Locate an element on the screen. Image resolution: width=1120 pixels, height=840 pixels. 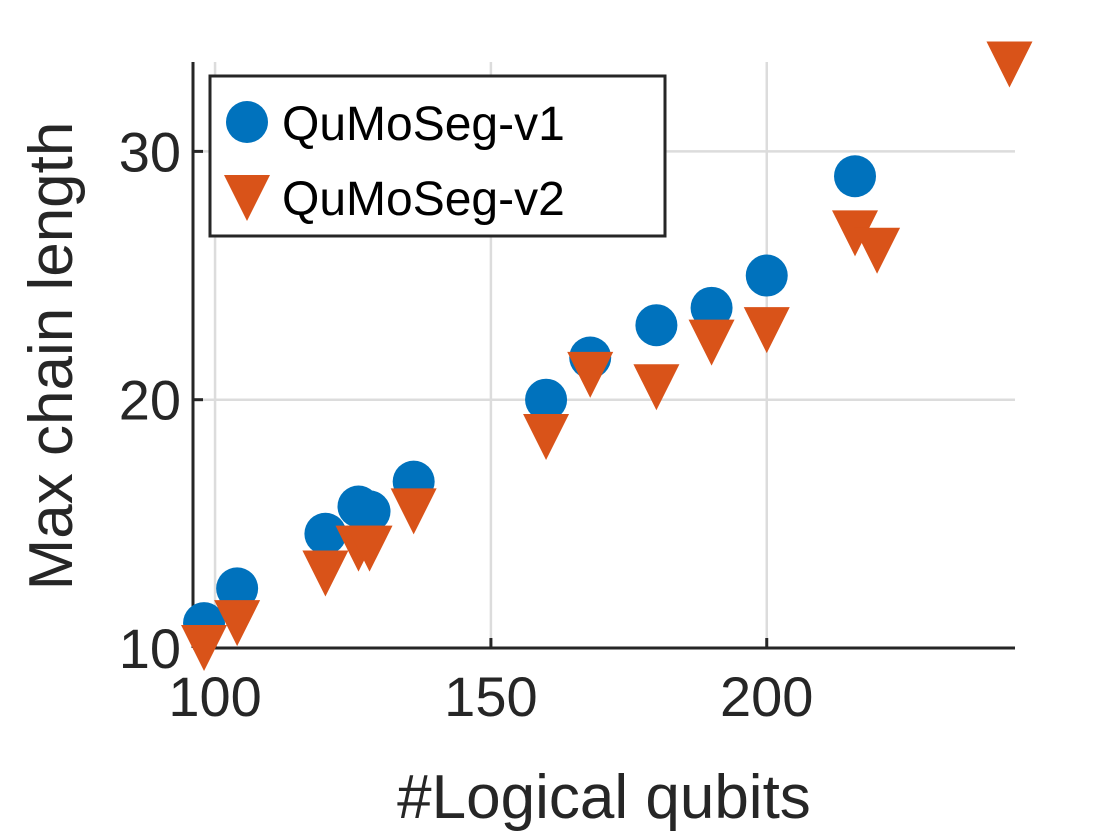
y-tick-label: 30 is located at coordinates (150, 151).